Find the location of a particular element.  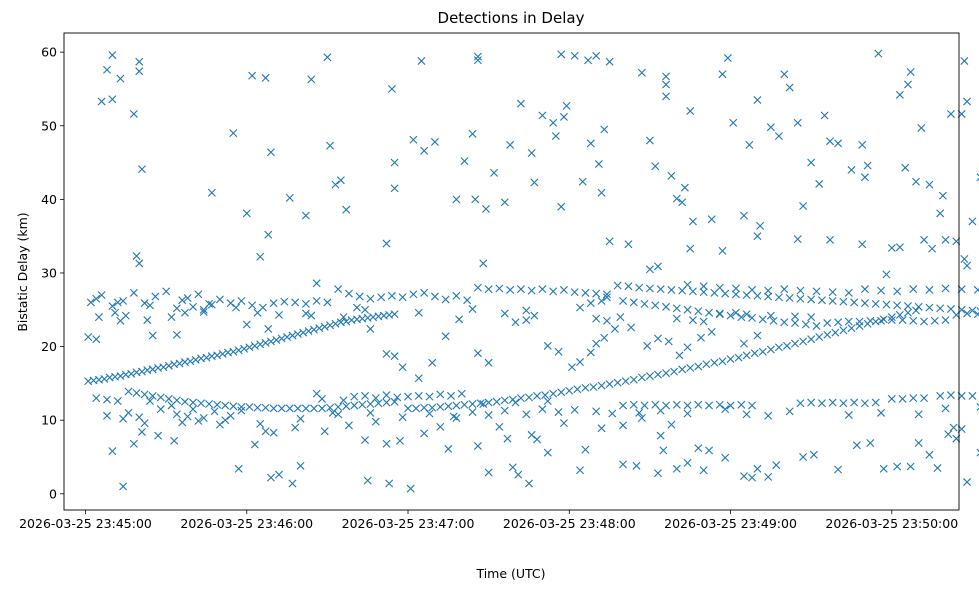

y-axis-label: Bistatic Delay (km) is located at coordinates (22, 271).